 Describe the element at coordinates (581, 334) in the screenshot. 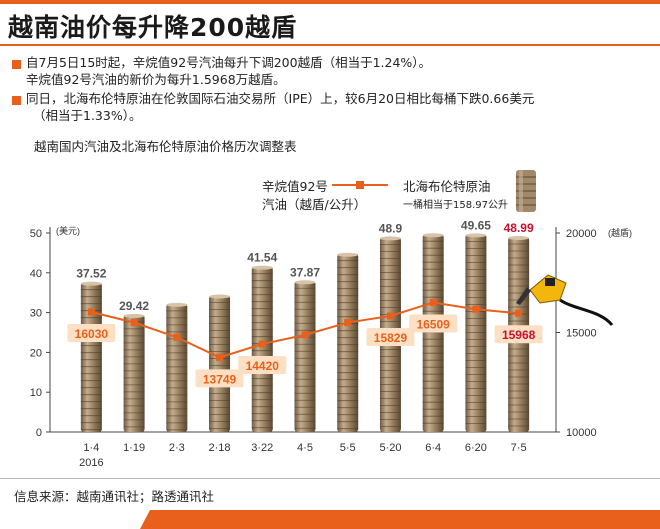

I see `right-axis-tick-label: 15000` at that location.